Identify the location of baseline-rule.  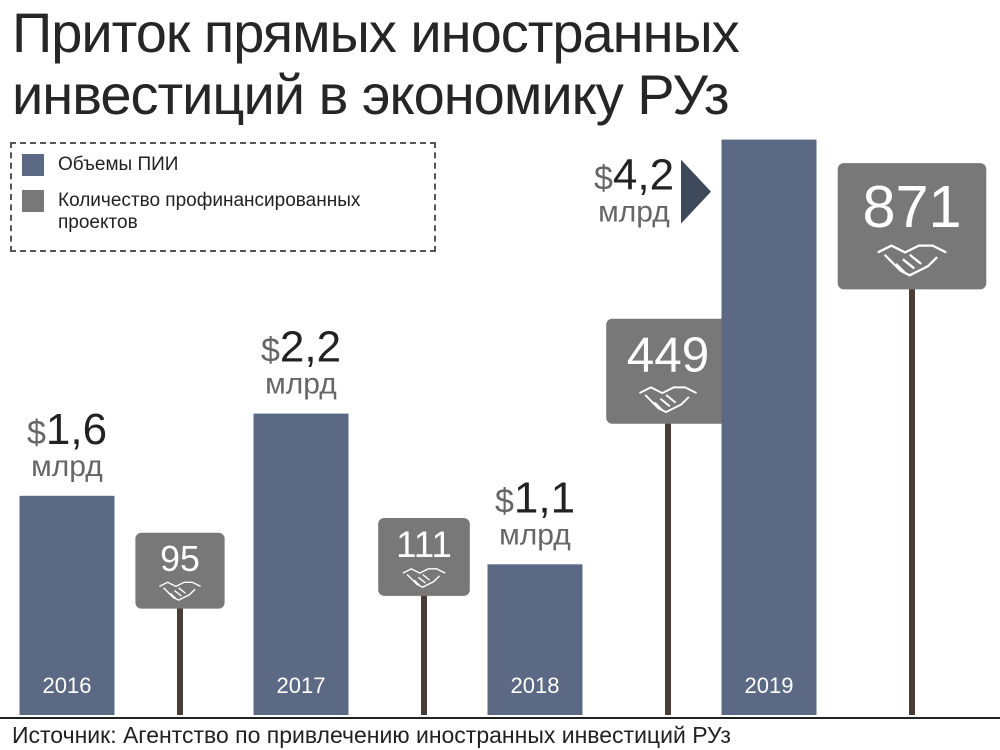
(500, 718).